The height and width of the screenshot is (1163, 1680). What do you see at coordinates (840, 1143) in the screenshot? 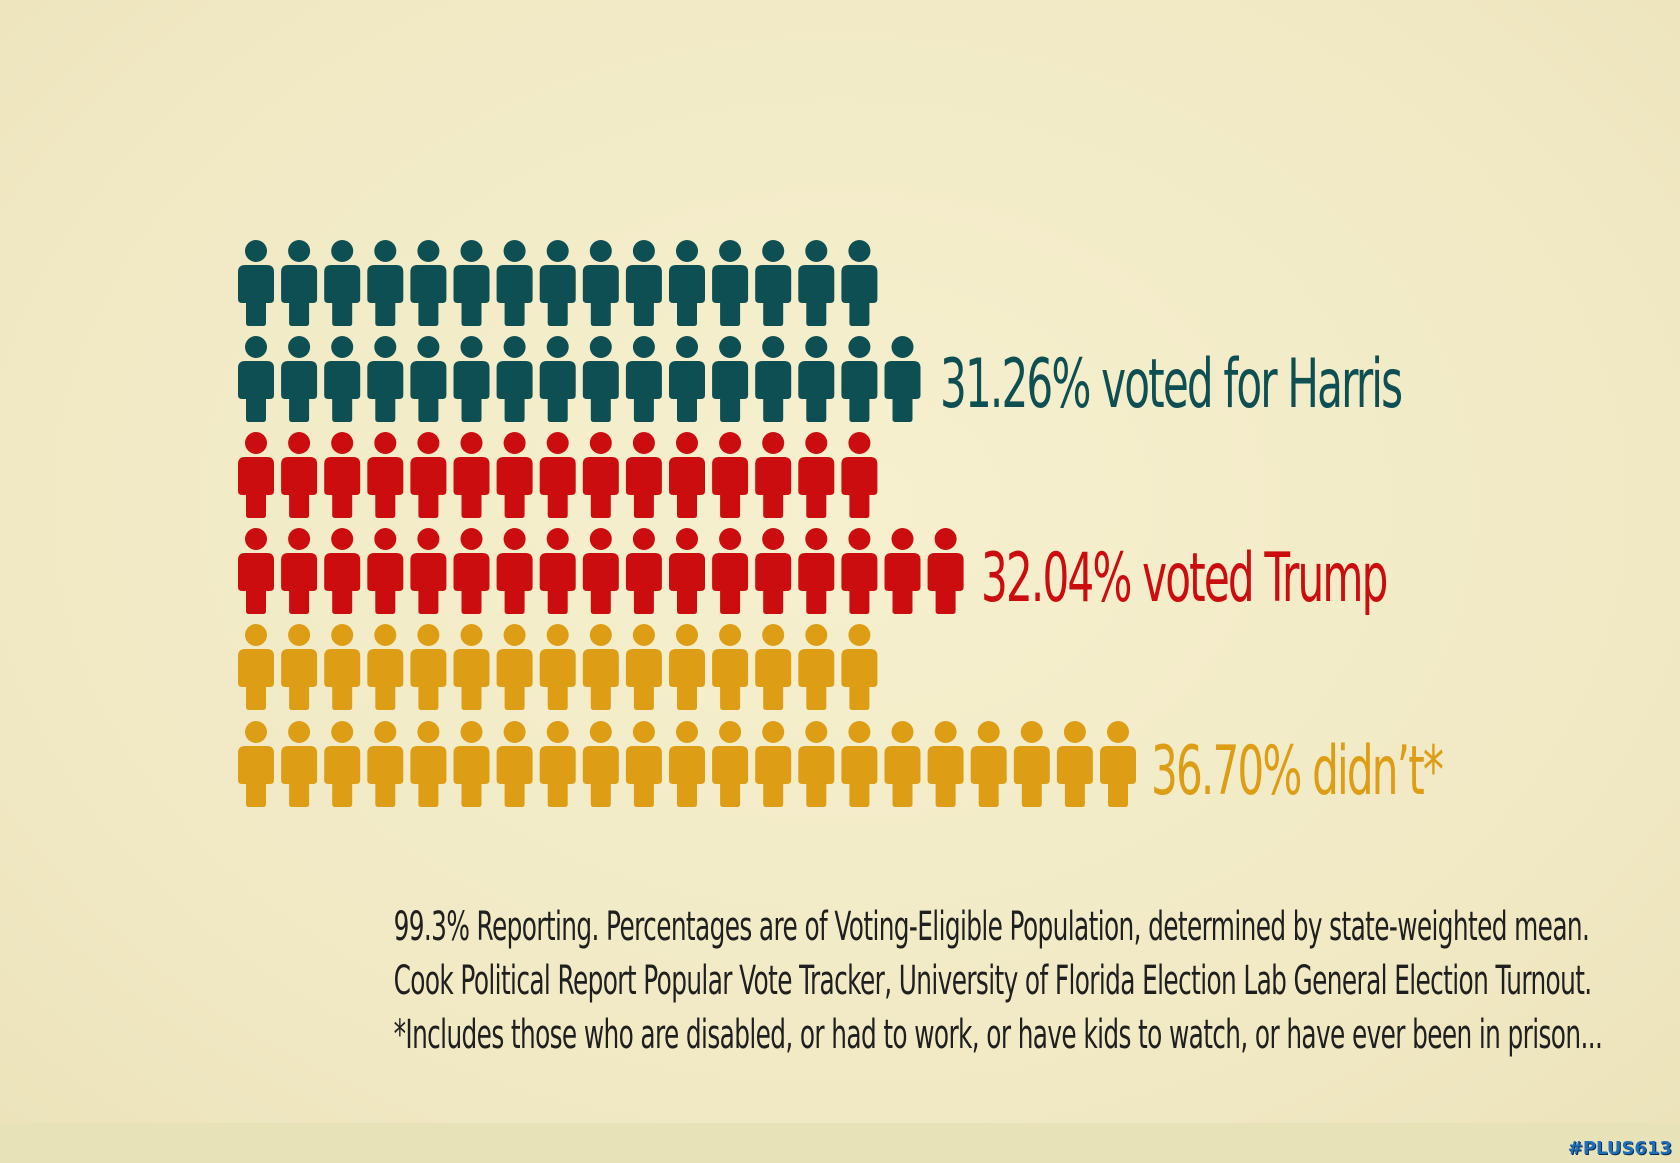
I see `bottom-strip` at bounding box center [840, 1143].